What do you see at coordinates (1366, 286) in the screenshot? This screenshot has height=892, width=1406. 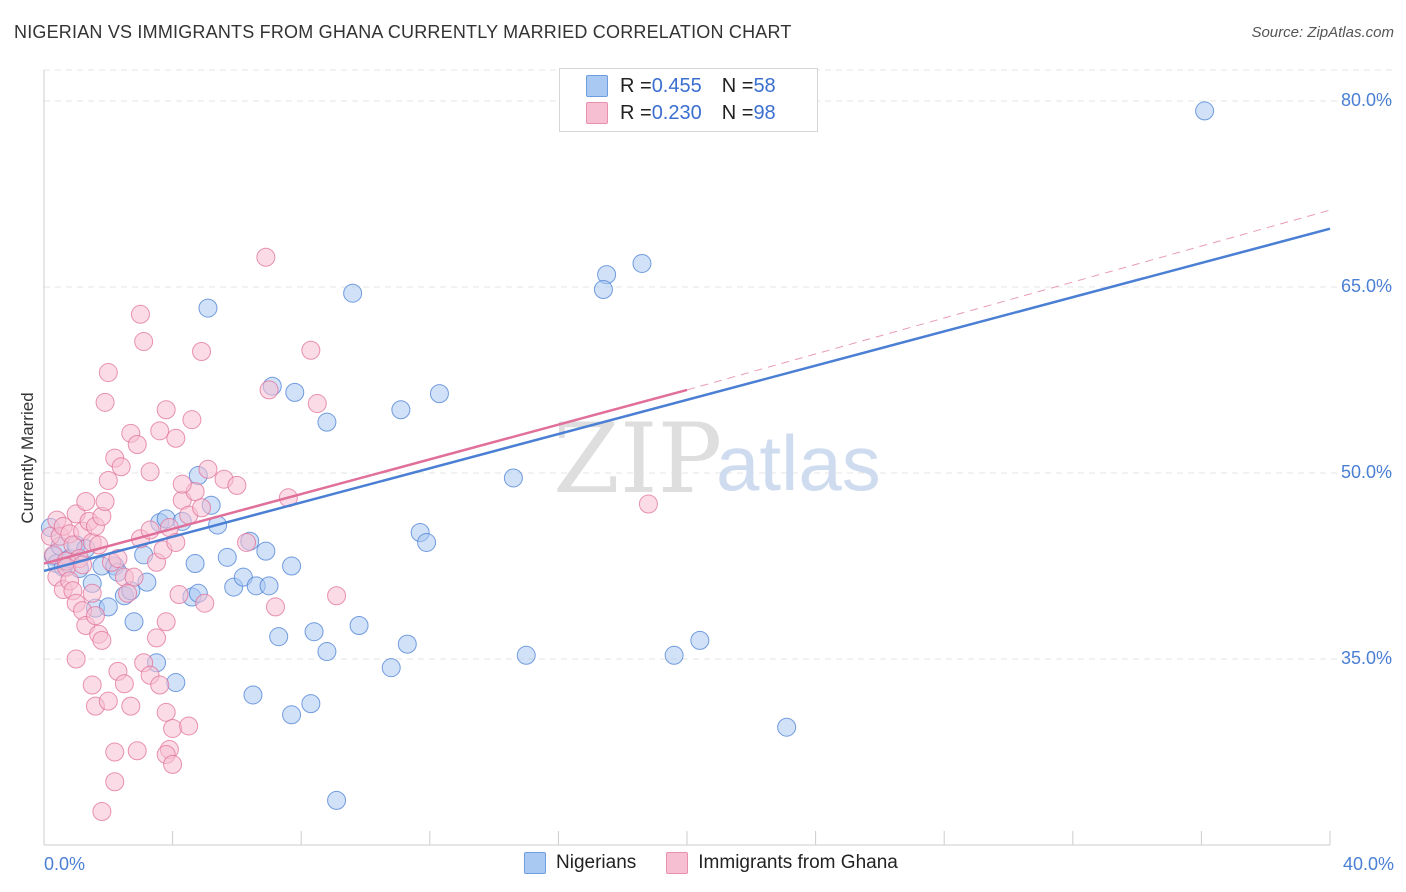 I see `y-tick-label: 65.0%` at bounding box center [1366, 286].